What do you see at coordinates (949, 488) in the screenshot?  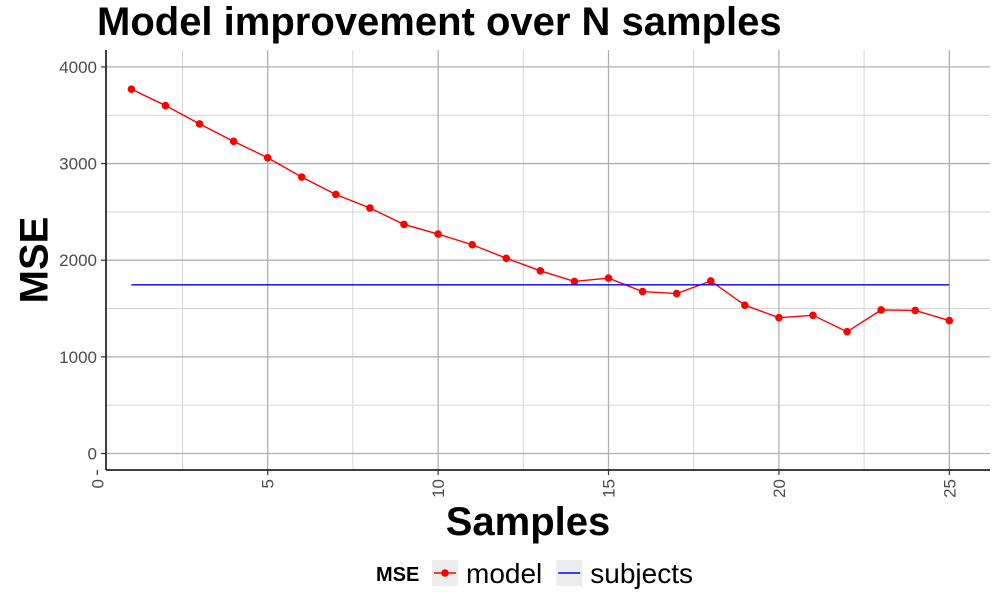 I see `x-tick-label: 25` at bounding box center [949, 488].